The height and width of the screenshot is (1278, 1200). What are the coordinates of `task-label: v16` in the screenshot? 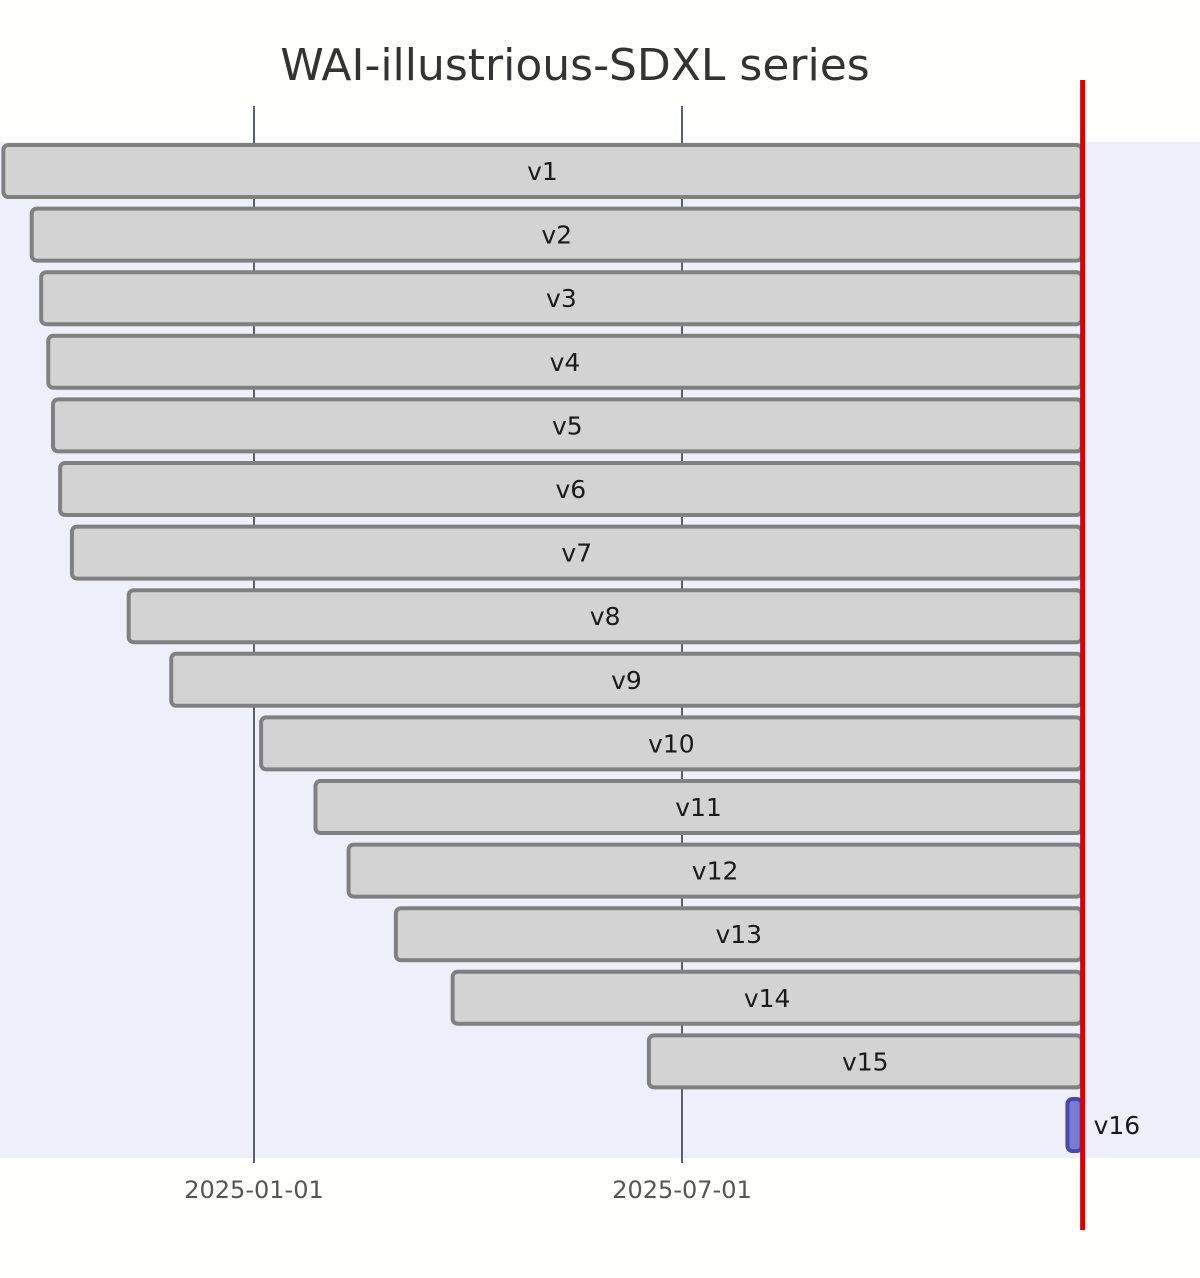 It's located at (1117, 1125).